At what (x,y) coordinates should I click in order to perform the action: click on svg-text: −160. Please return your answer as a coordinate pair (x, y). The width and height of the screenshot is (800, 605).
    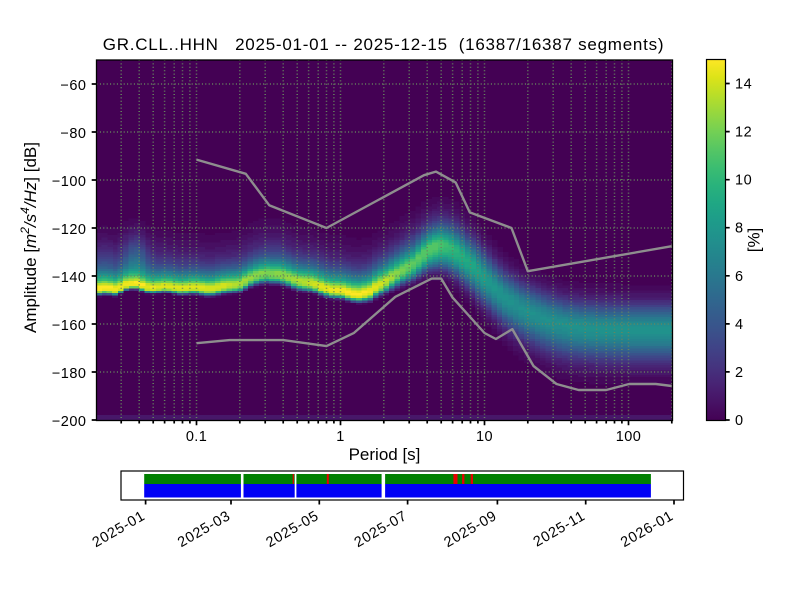
    Looking at the image, I should click on (69, 326).